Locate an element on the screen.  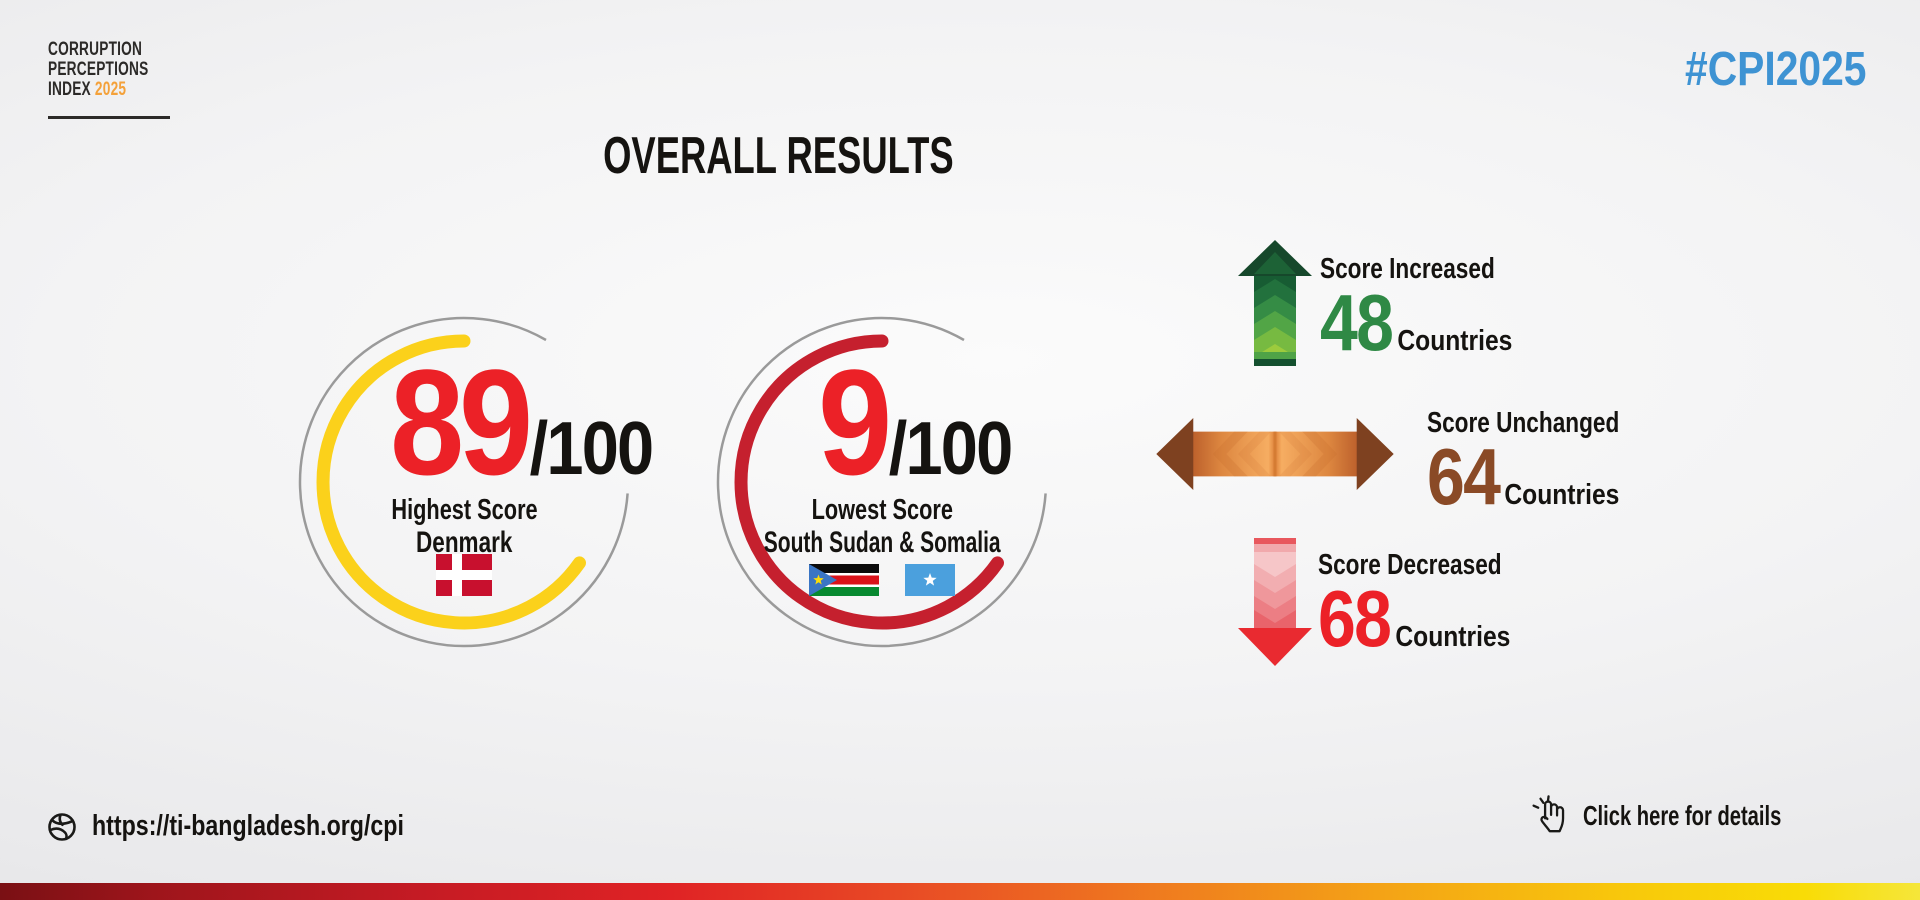
highest-score-flags is located at coordinates (464, 575).